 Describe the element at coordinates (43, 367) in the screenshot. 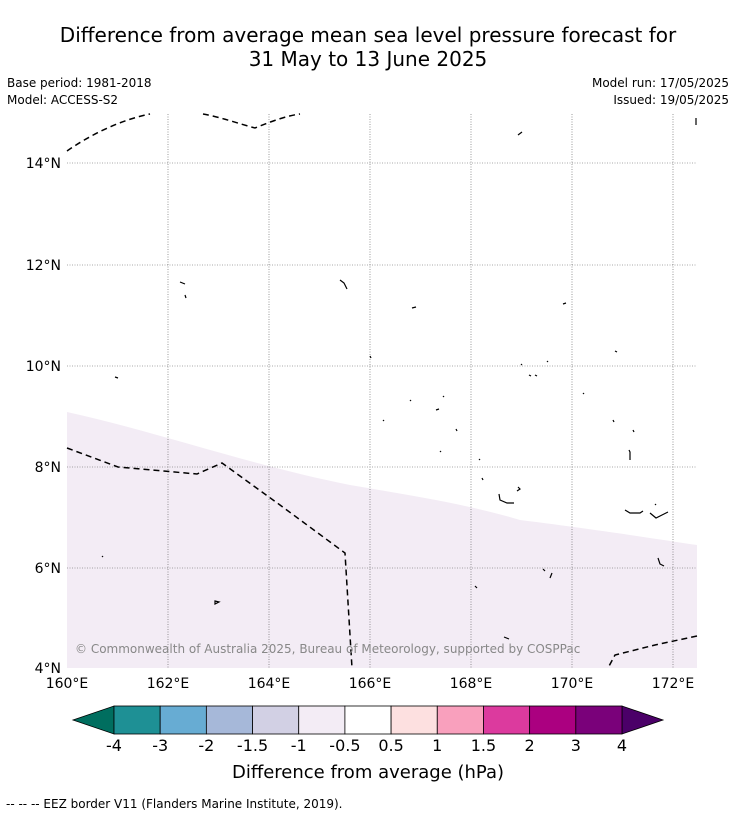

I see `lat-label: 10°N` at that location.